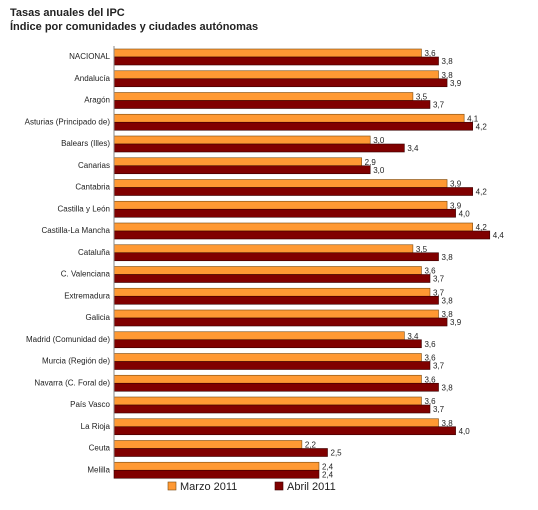  What do you see at coordinates (473, 118) in the screenshot?
I see `value-label-marzo-2011: 4,1` at bounding box center [473, 118].